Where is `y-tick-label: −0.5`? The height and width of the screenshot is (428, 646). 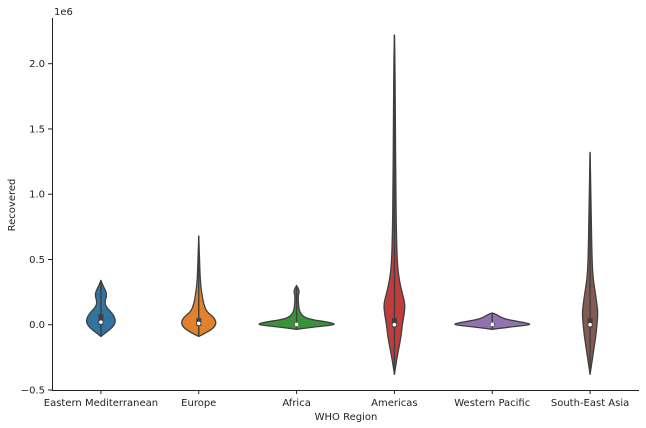
y-tick-label: −0.5 is located at coordinates (33, 391).